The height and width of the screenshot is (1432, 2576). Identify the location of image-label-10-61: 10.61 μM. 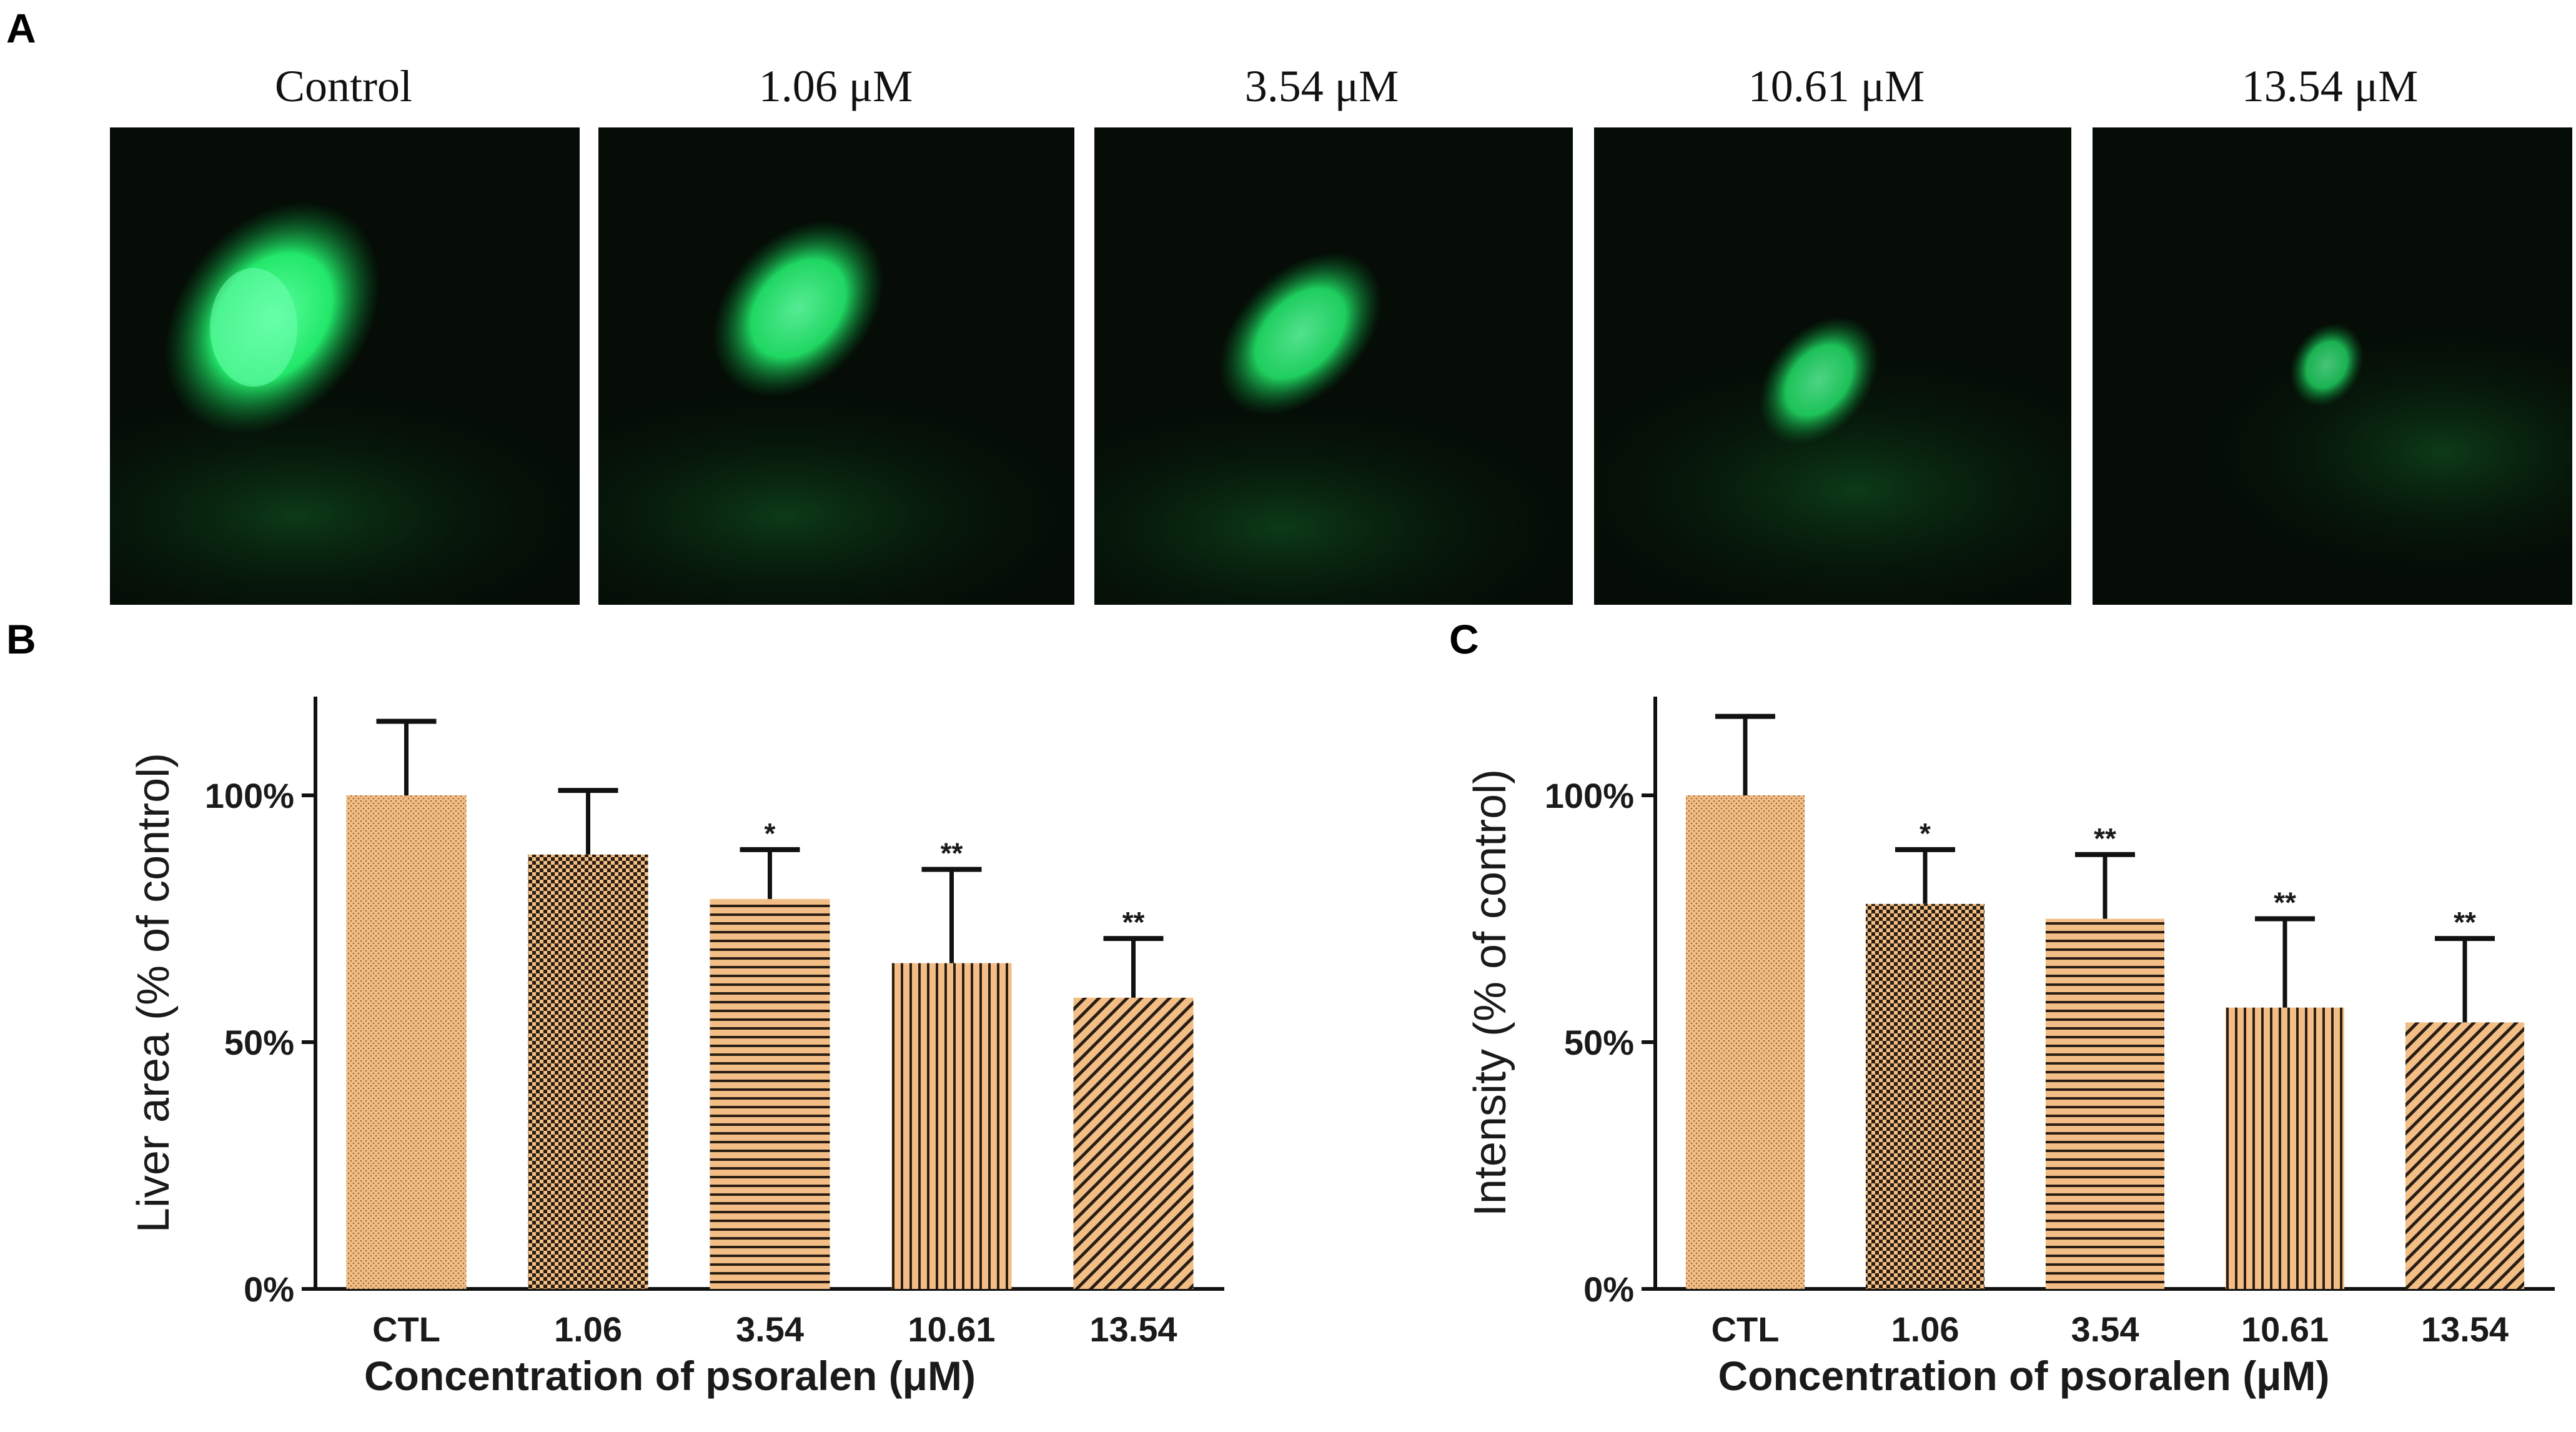
(1836, 86).